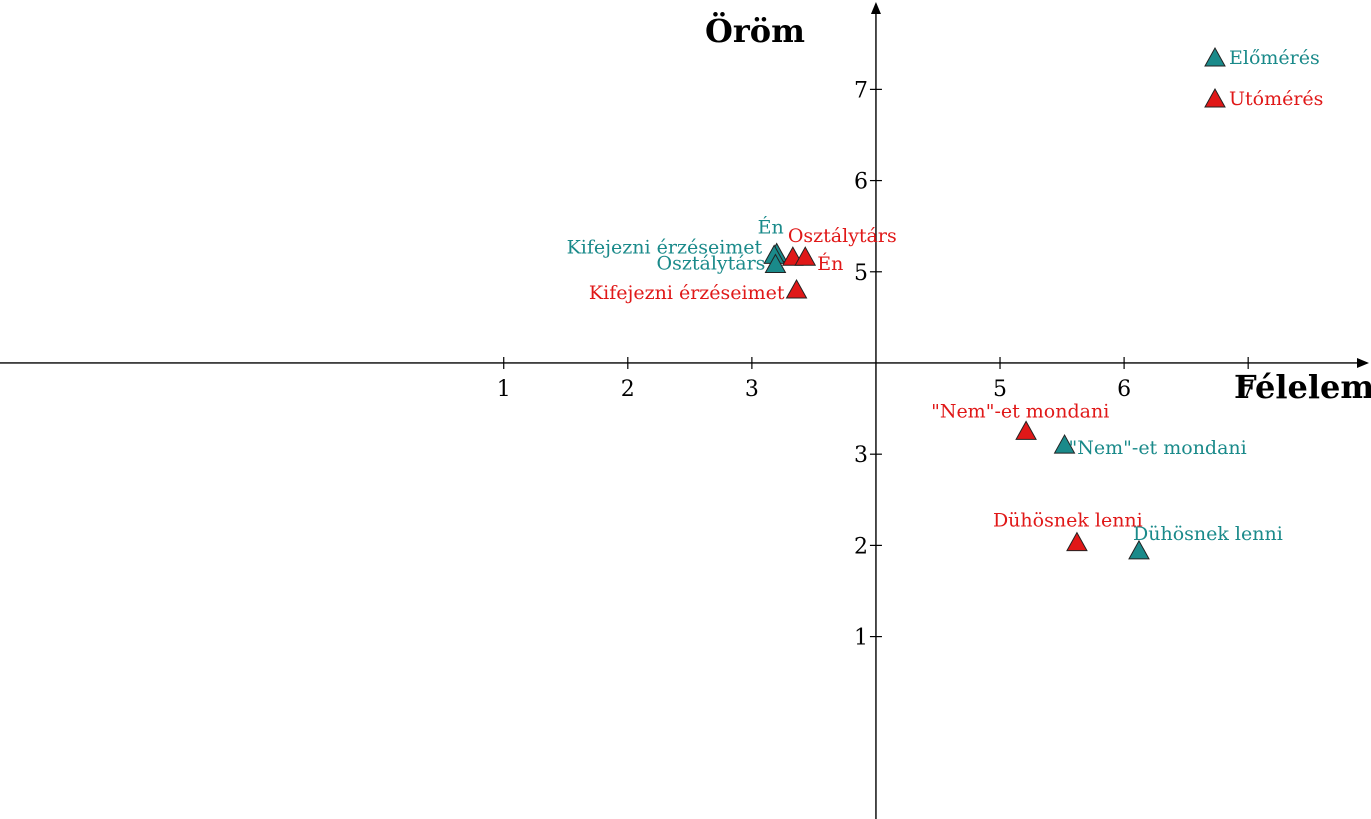 The height and width of the screenshot is (819, 1371). Describe the element at coordinates (752, 389) in the screenshot. I see `x-tick-label: 3` at that location.